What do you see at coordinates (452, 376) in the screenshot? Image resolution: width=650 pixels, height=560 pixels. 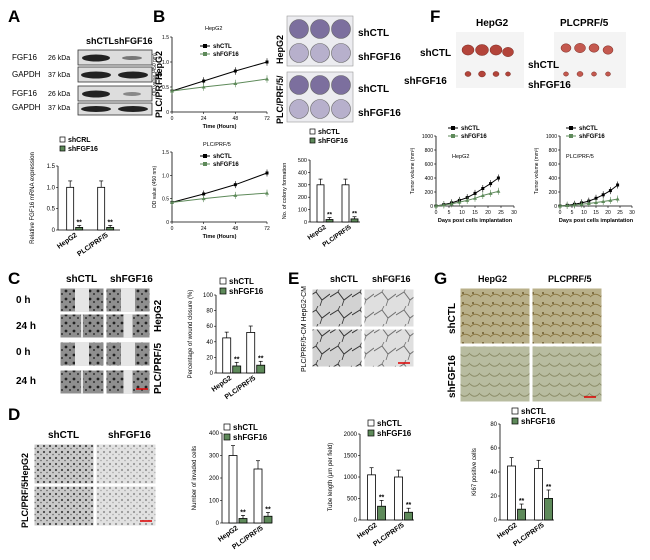 I see `ihc-row-shfgf16: shFGF16` at bounding box center [452, 376].